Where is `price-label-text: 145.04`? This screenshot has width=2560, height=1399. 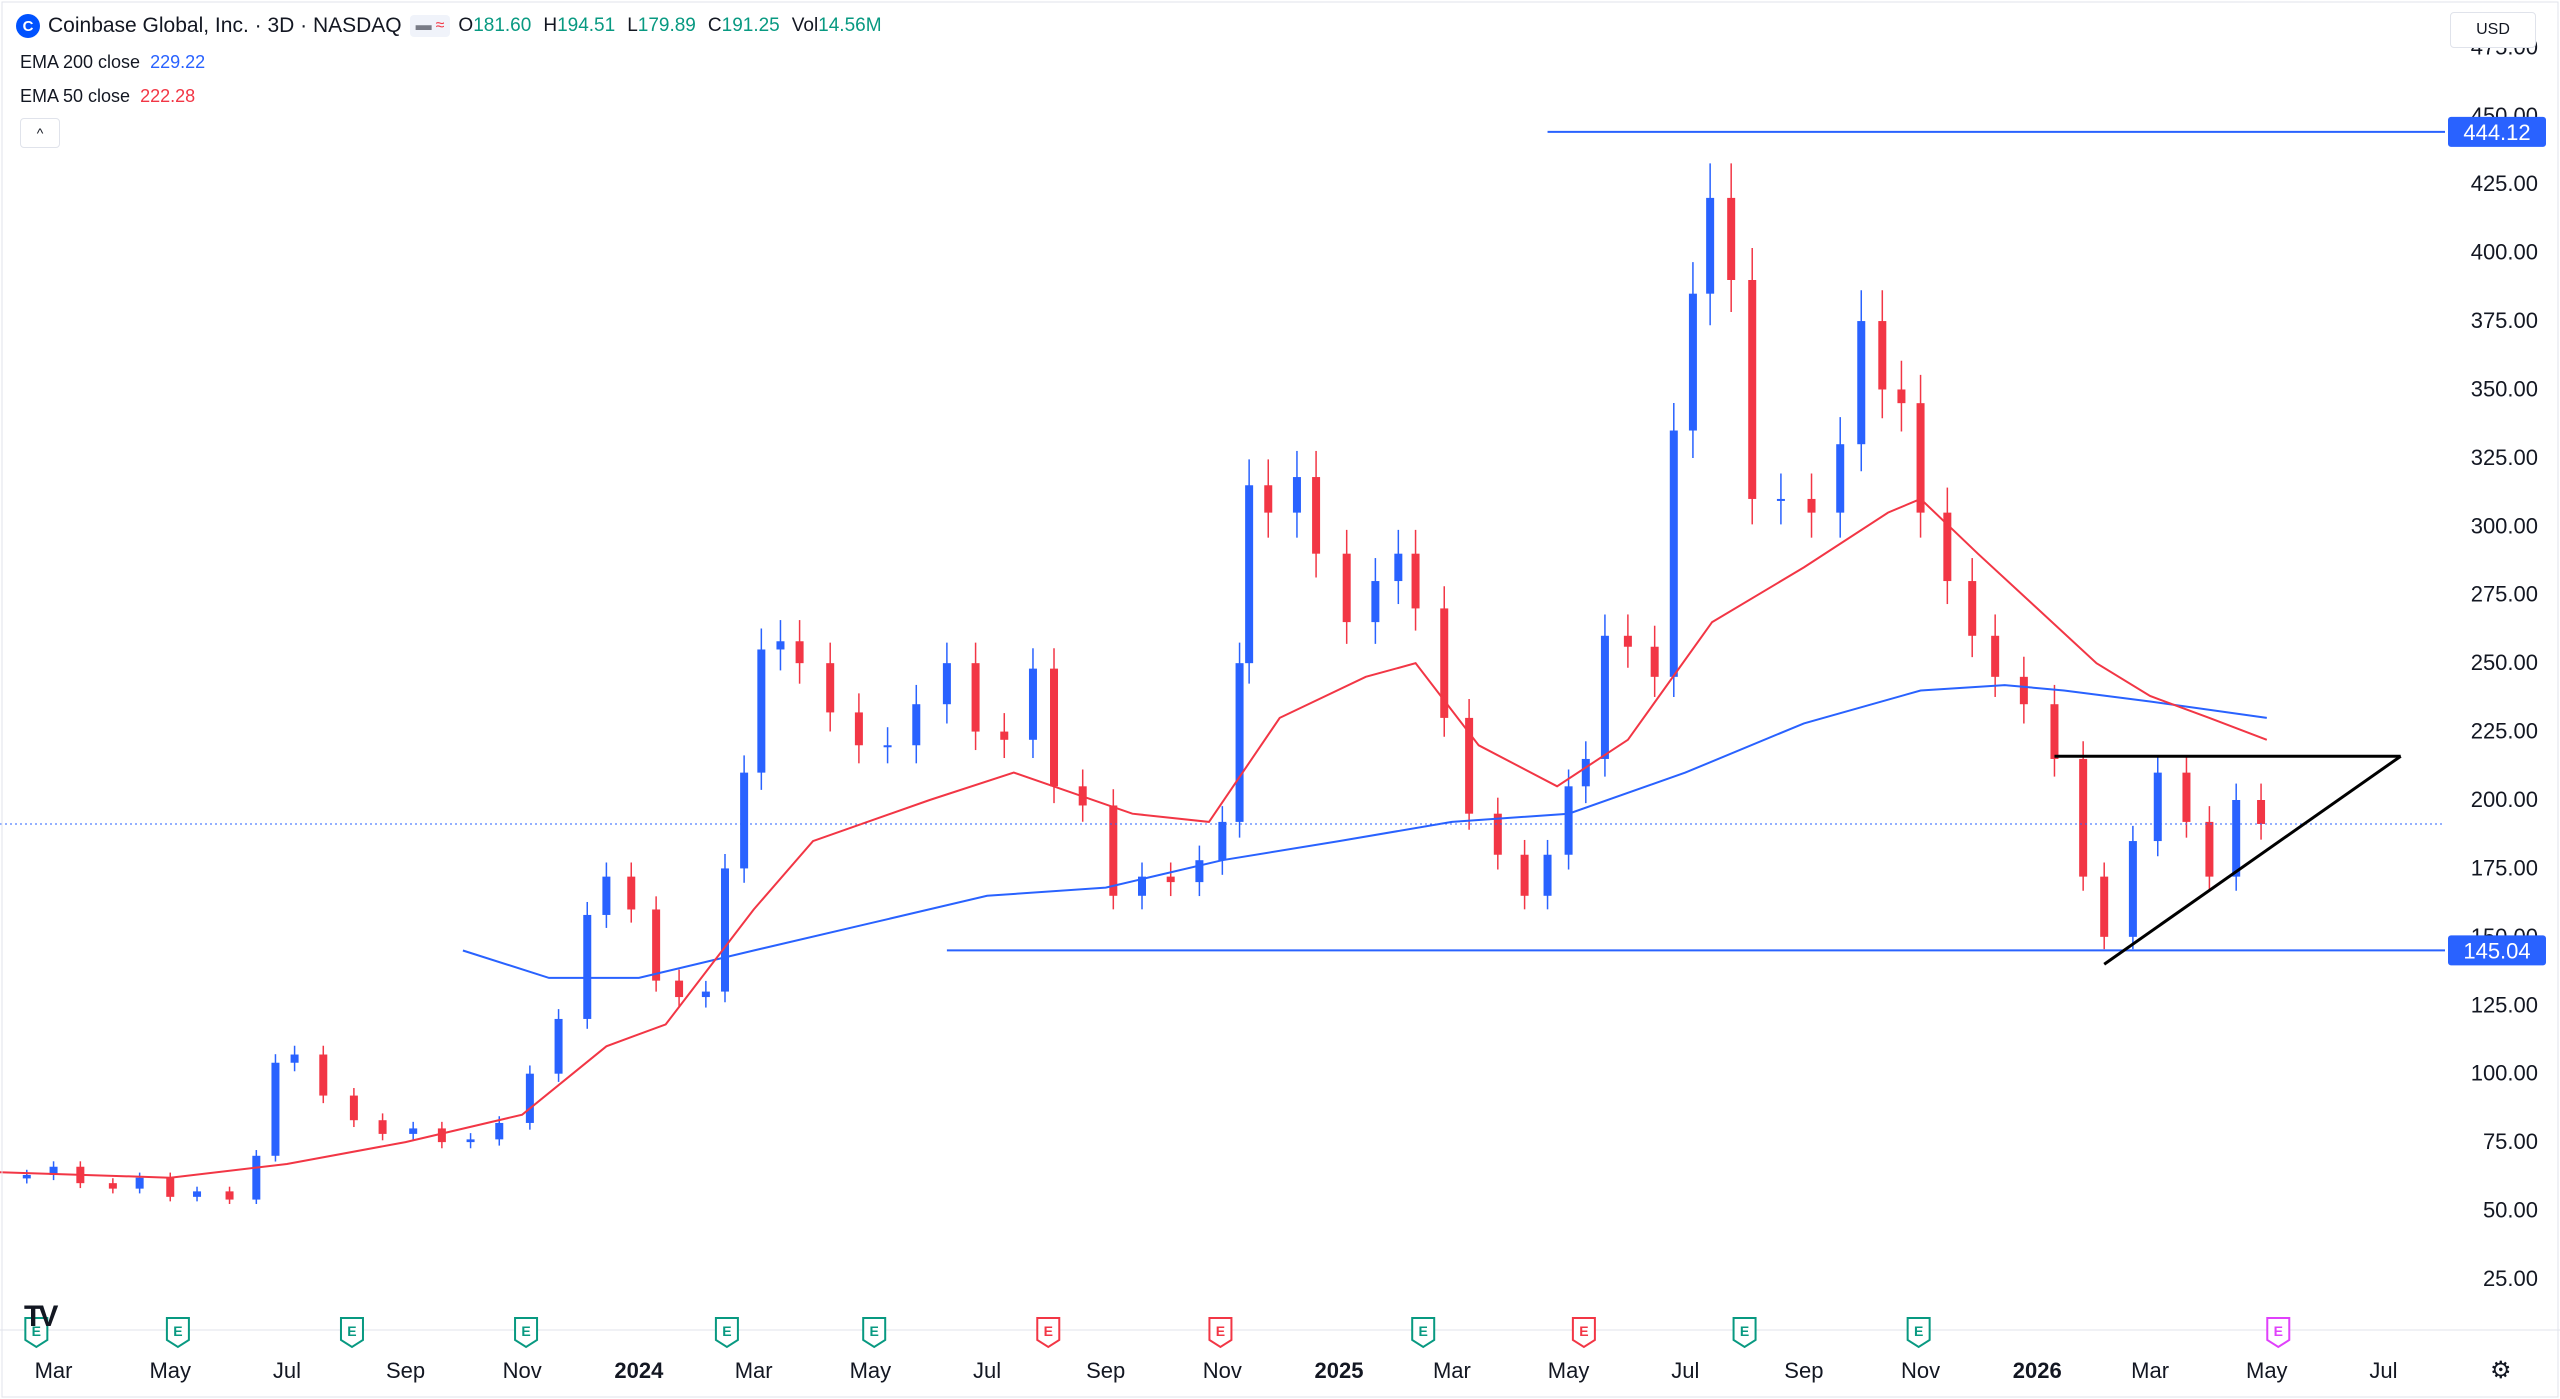
price-label-text: 145.04 is located at coordinates (2496, 950).